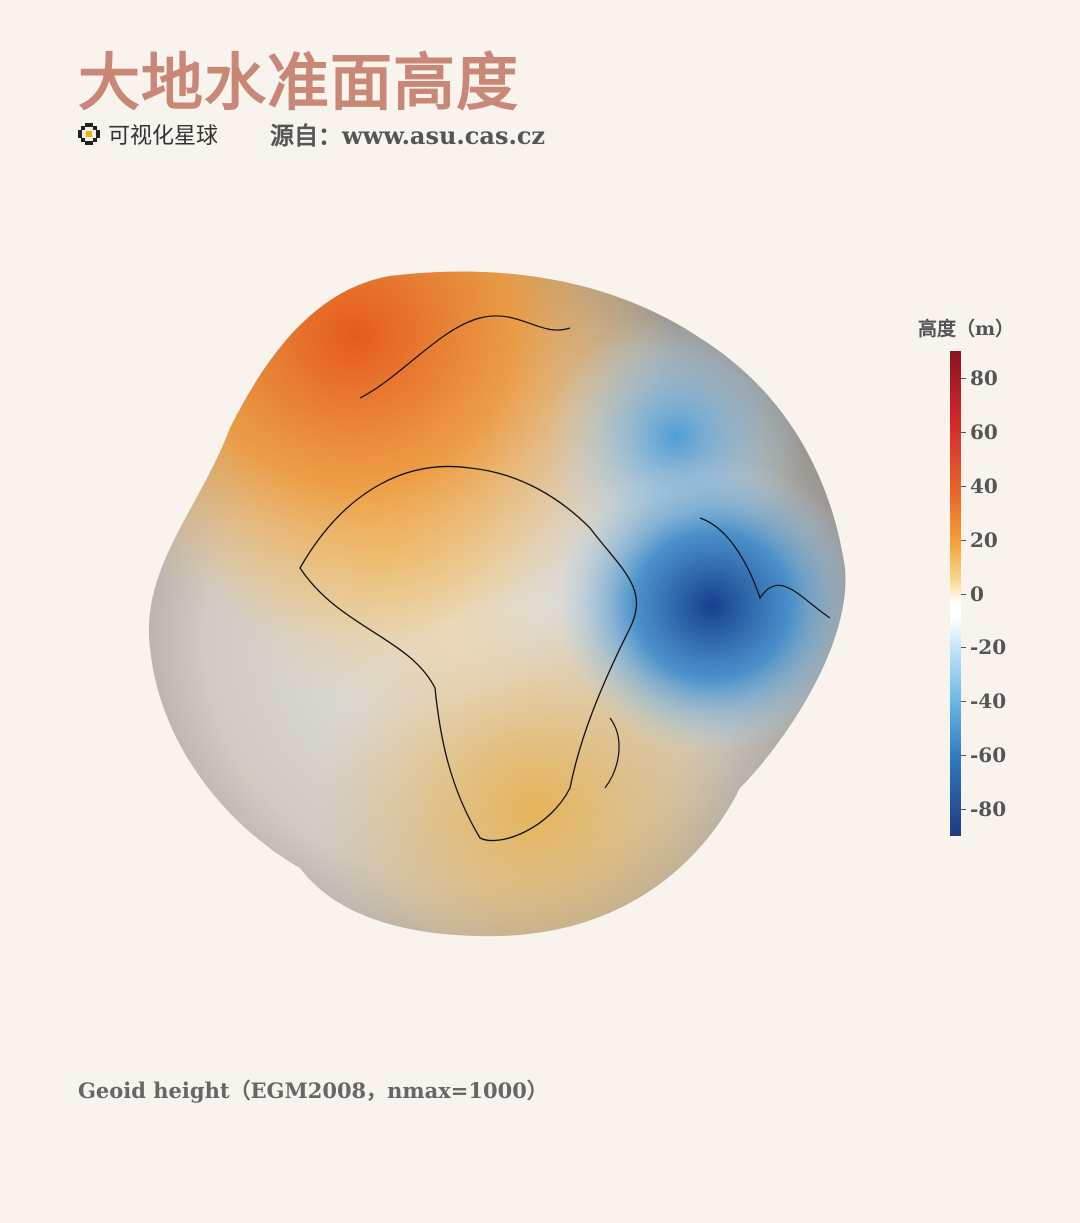 This screenshot has width=1080, height=1223. Describe the element at coordinates (988, 809) in the screenshot. I see `colorbar-tick-label: -80` at that location.